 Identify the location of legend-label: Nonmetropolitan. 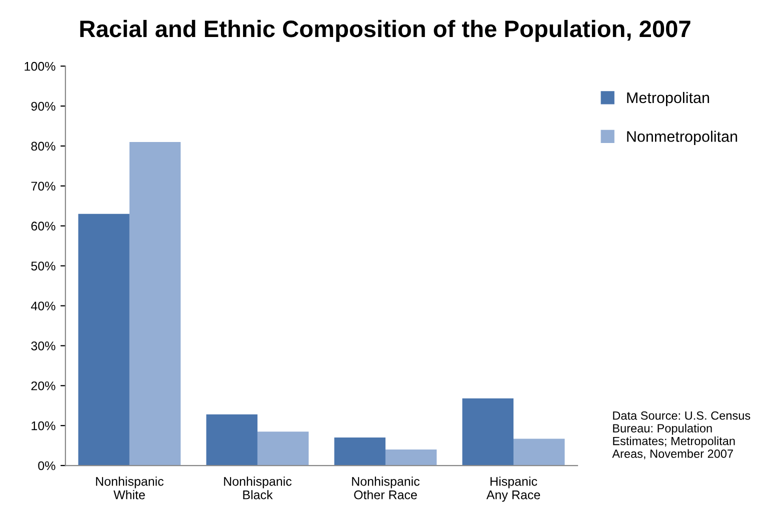
(682, 137).